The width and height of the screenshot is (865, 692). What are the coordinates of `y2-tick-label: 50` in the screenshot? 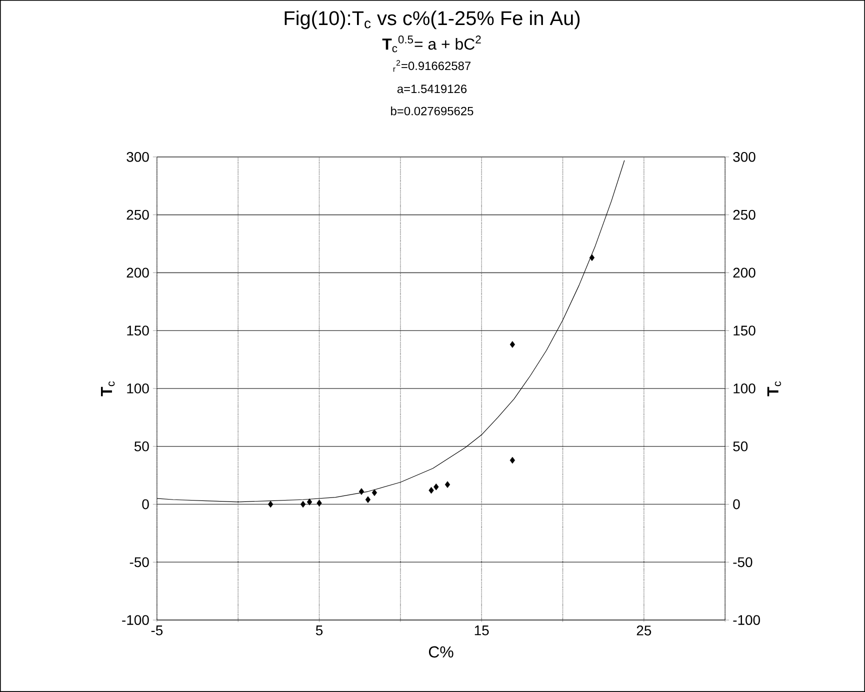 It's located at (740, 446).